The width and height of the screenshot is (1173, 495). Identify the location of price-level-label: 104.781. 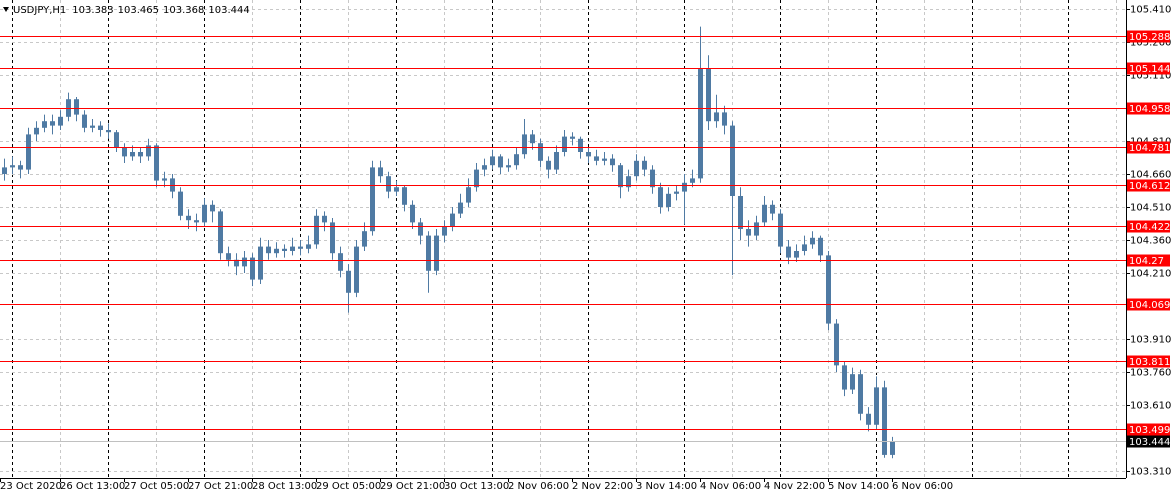
(1149, 148).